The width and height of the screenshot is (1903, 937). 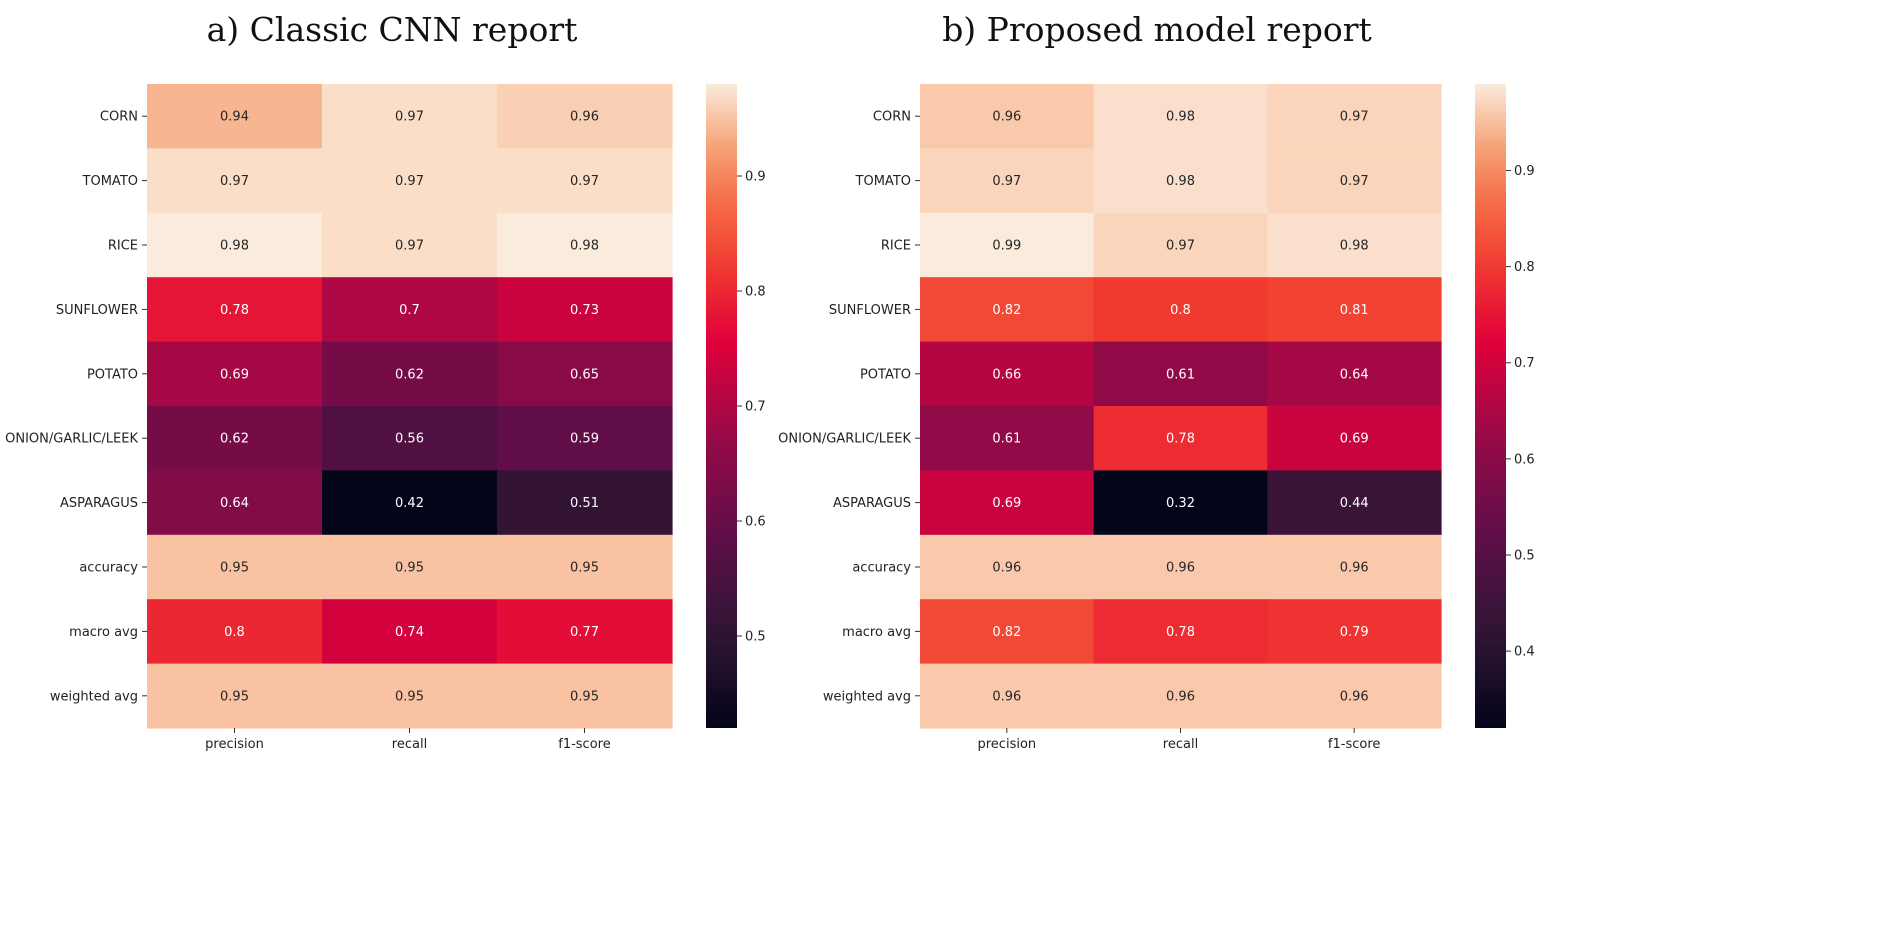 I want to click on cell-value-label: 0.99, so click(x=1006, y=246).